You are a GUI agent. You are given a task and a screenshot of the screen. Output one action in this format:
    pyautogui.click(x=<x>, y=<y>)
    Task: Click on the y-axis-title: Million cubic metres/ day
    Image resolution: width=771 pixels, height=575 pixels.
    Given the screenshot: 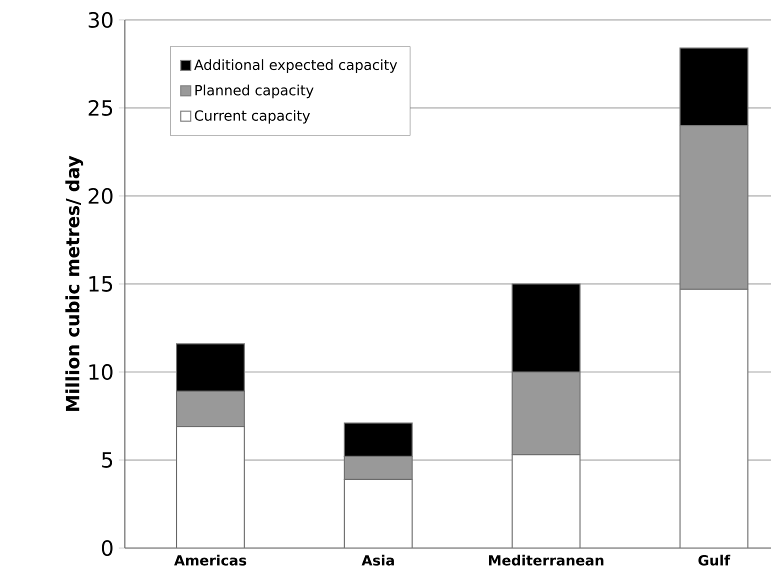 What is the action you would take?
    pyautogui.click(x=74, y=283)
    